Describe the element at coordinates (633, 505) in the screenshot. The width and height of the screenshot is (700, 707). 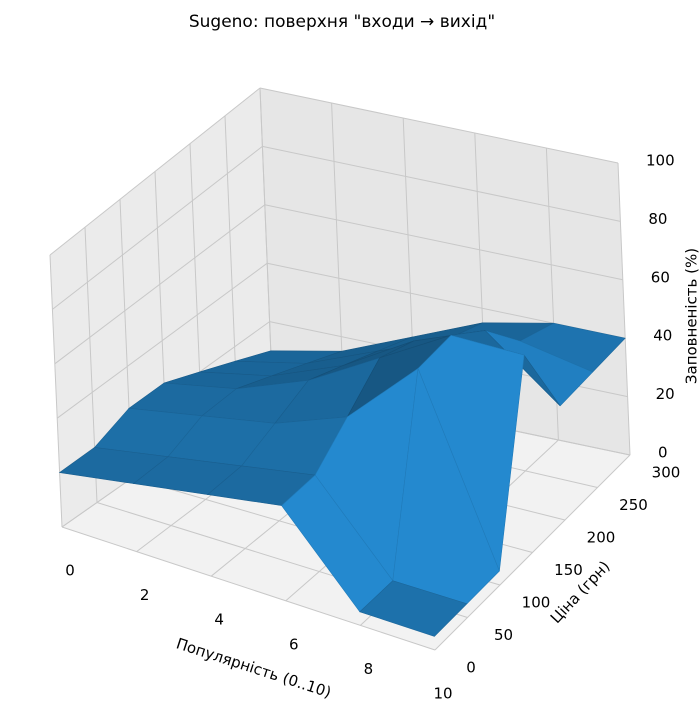
I see `y-tick-label: 250` at that location.